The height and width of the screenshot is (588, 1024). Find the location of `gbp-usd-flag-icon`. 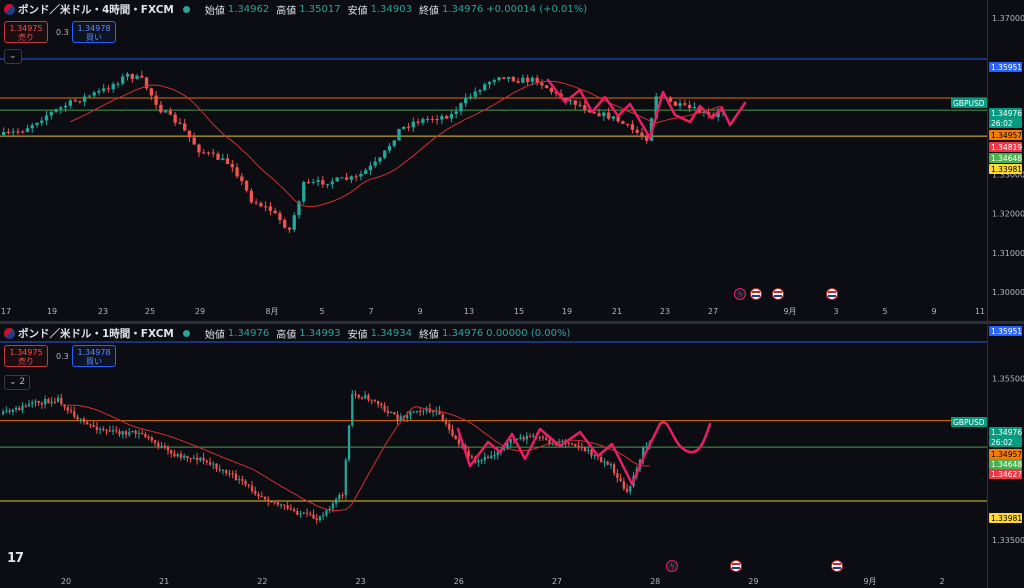

gbp-usd-flag-icon is located at coordinates (9, 333).